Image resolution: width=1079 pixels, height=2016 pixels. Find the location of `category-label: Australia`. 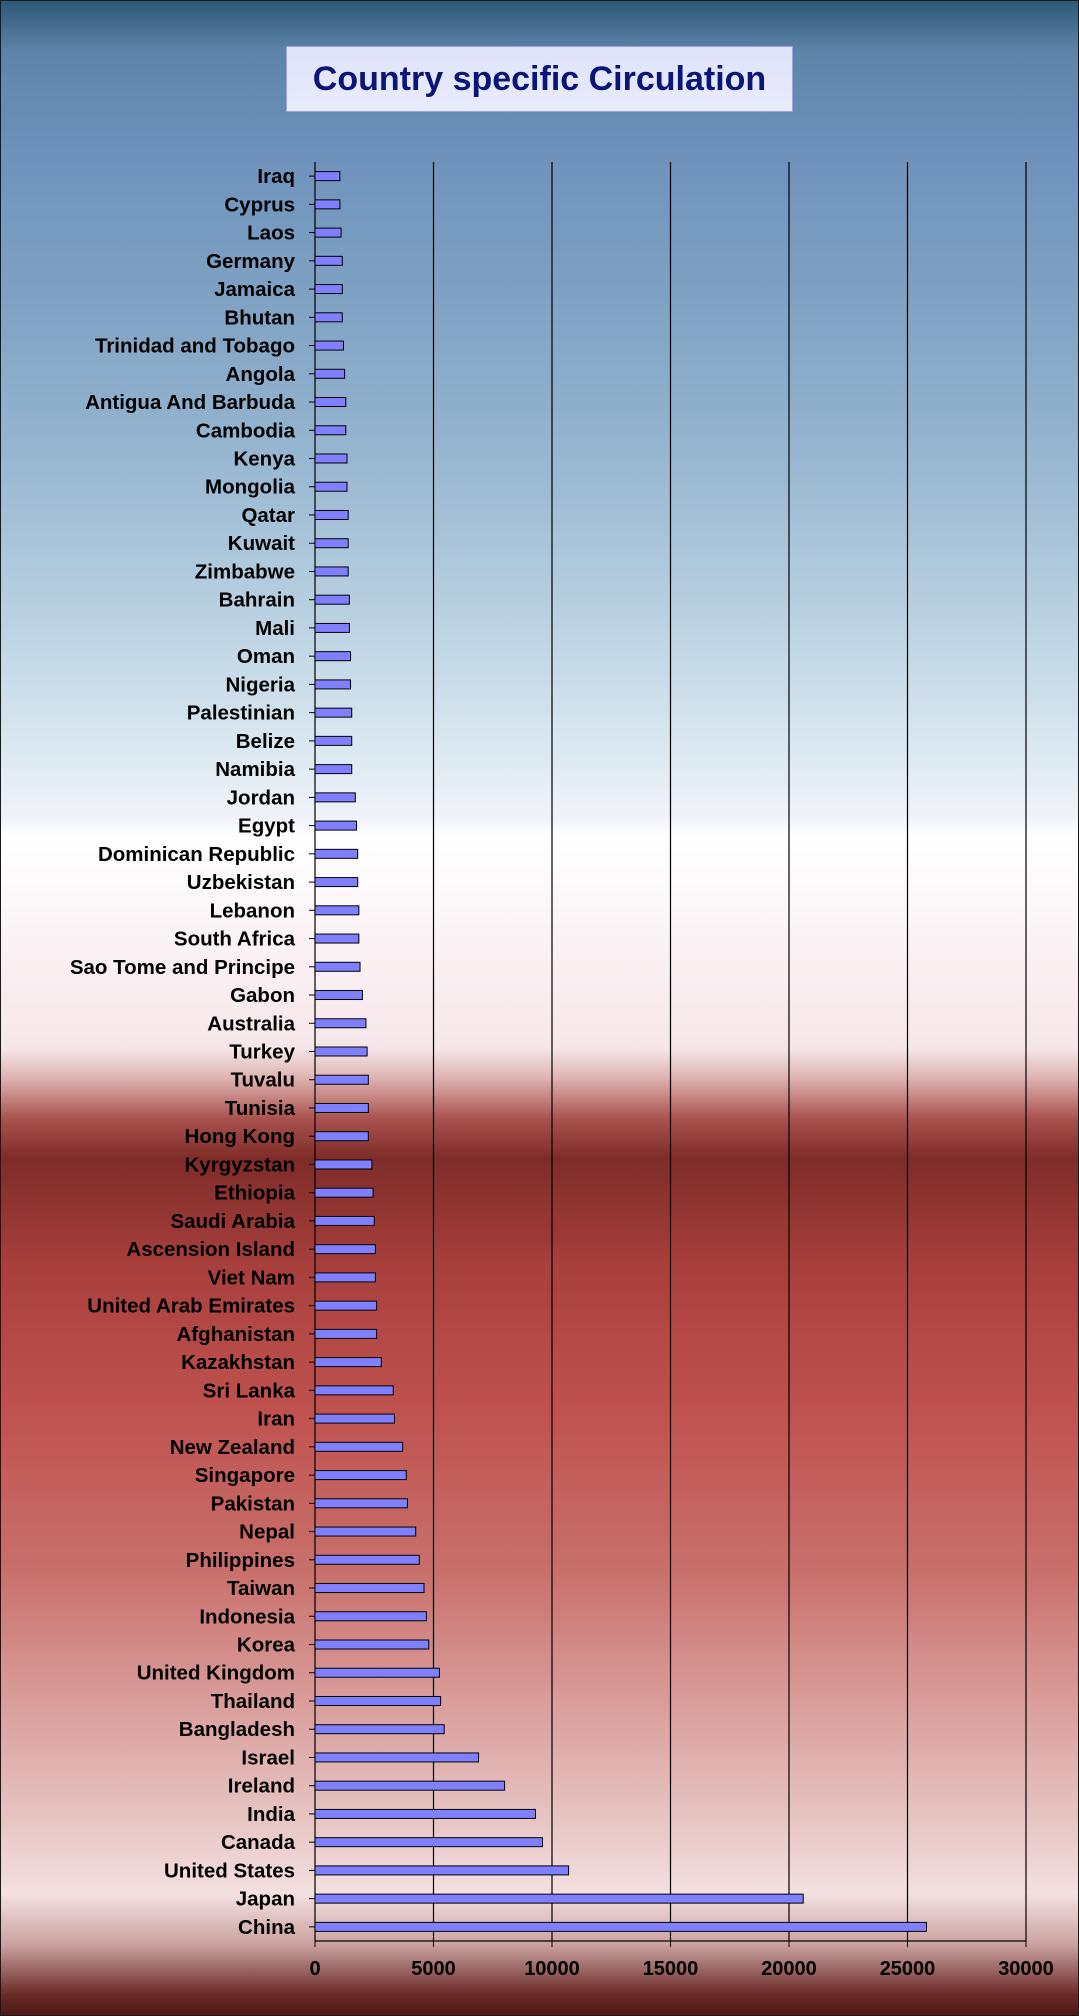

category-label: Australia is located at coordinates (251, 1023).